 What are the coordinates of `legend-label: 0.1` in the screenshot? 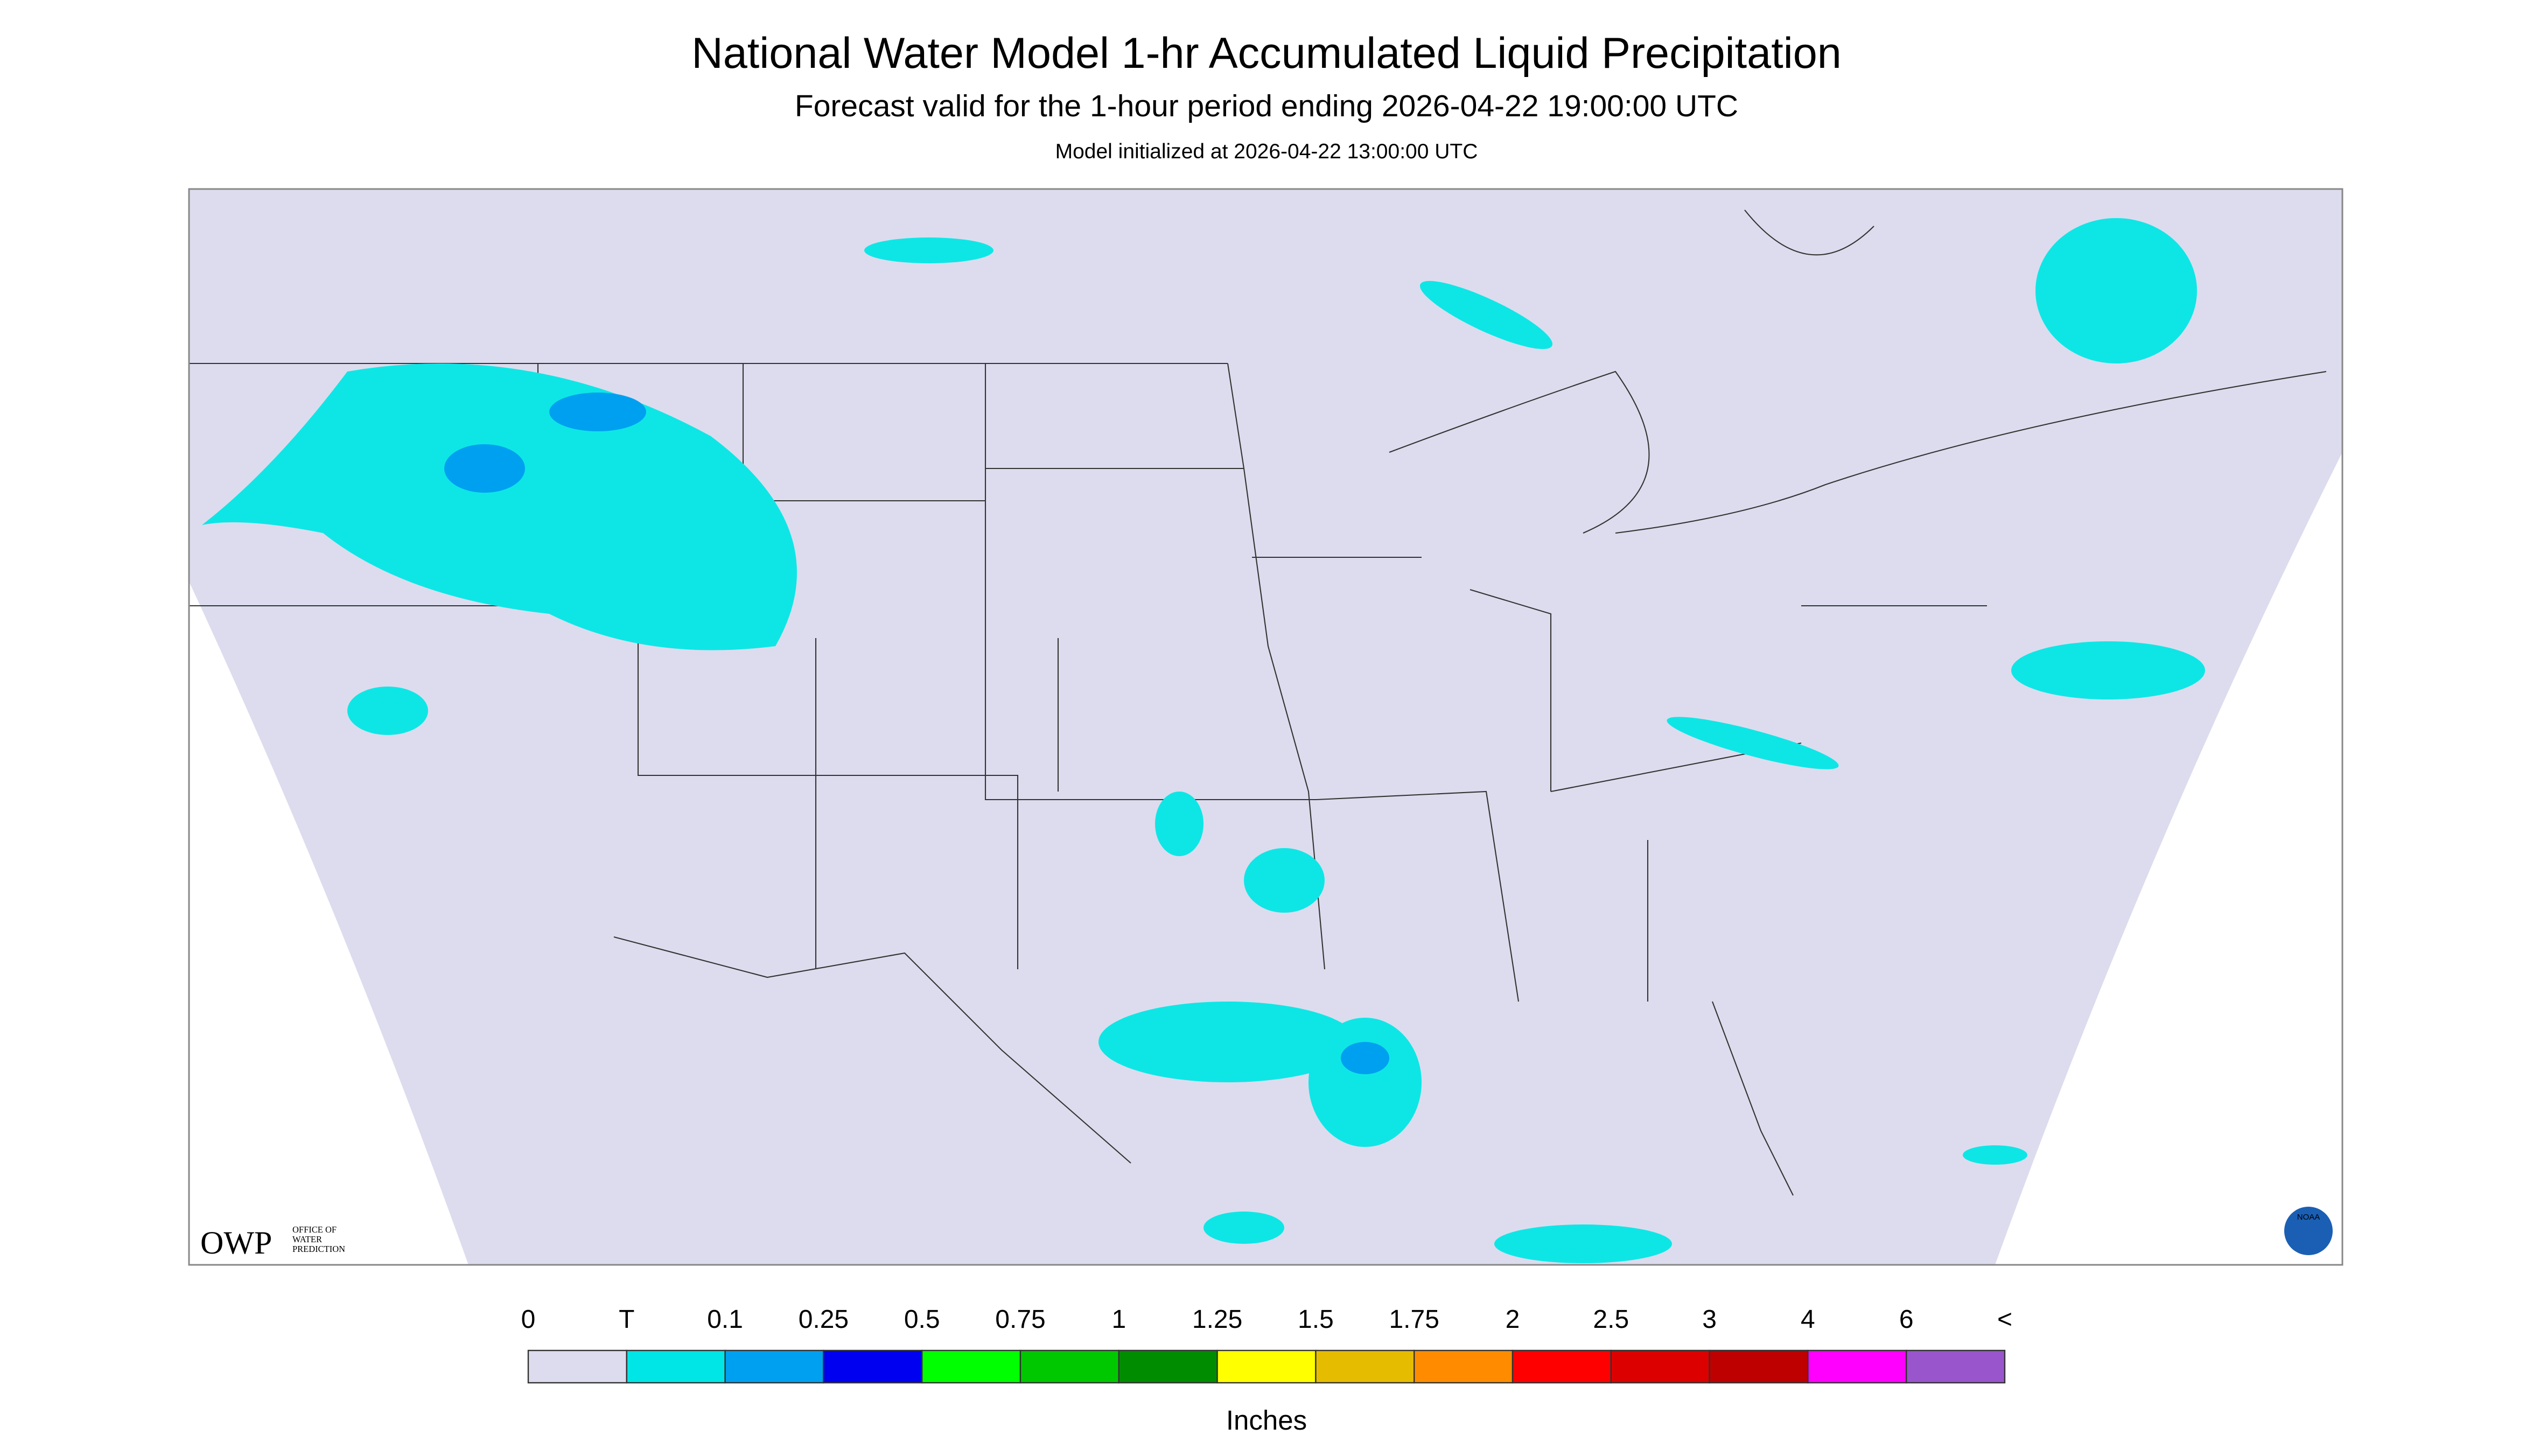 It's located at (725, 1319).